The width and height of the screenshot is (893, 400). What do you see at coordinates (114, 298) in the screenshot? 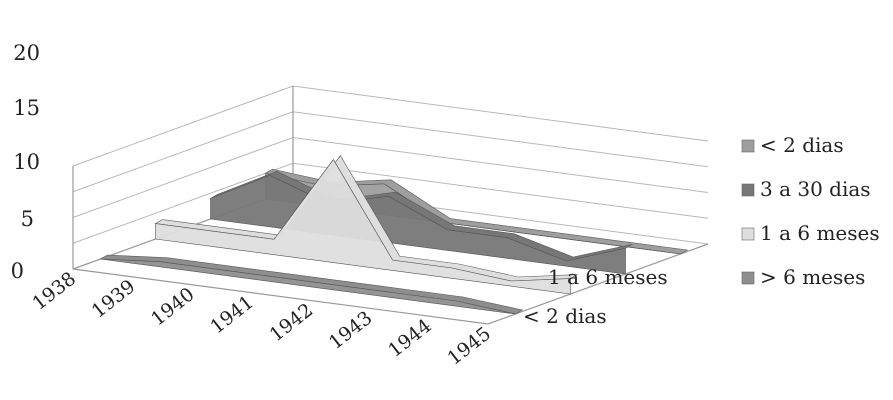
I see `x-tick-label: 1939` at bounding box center [114, 298].